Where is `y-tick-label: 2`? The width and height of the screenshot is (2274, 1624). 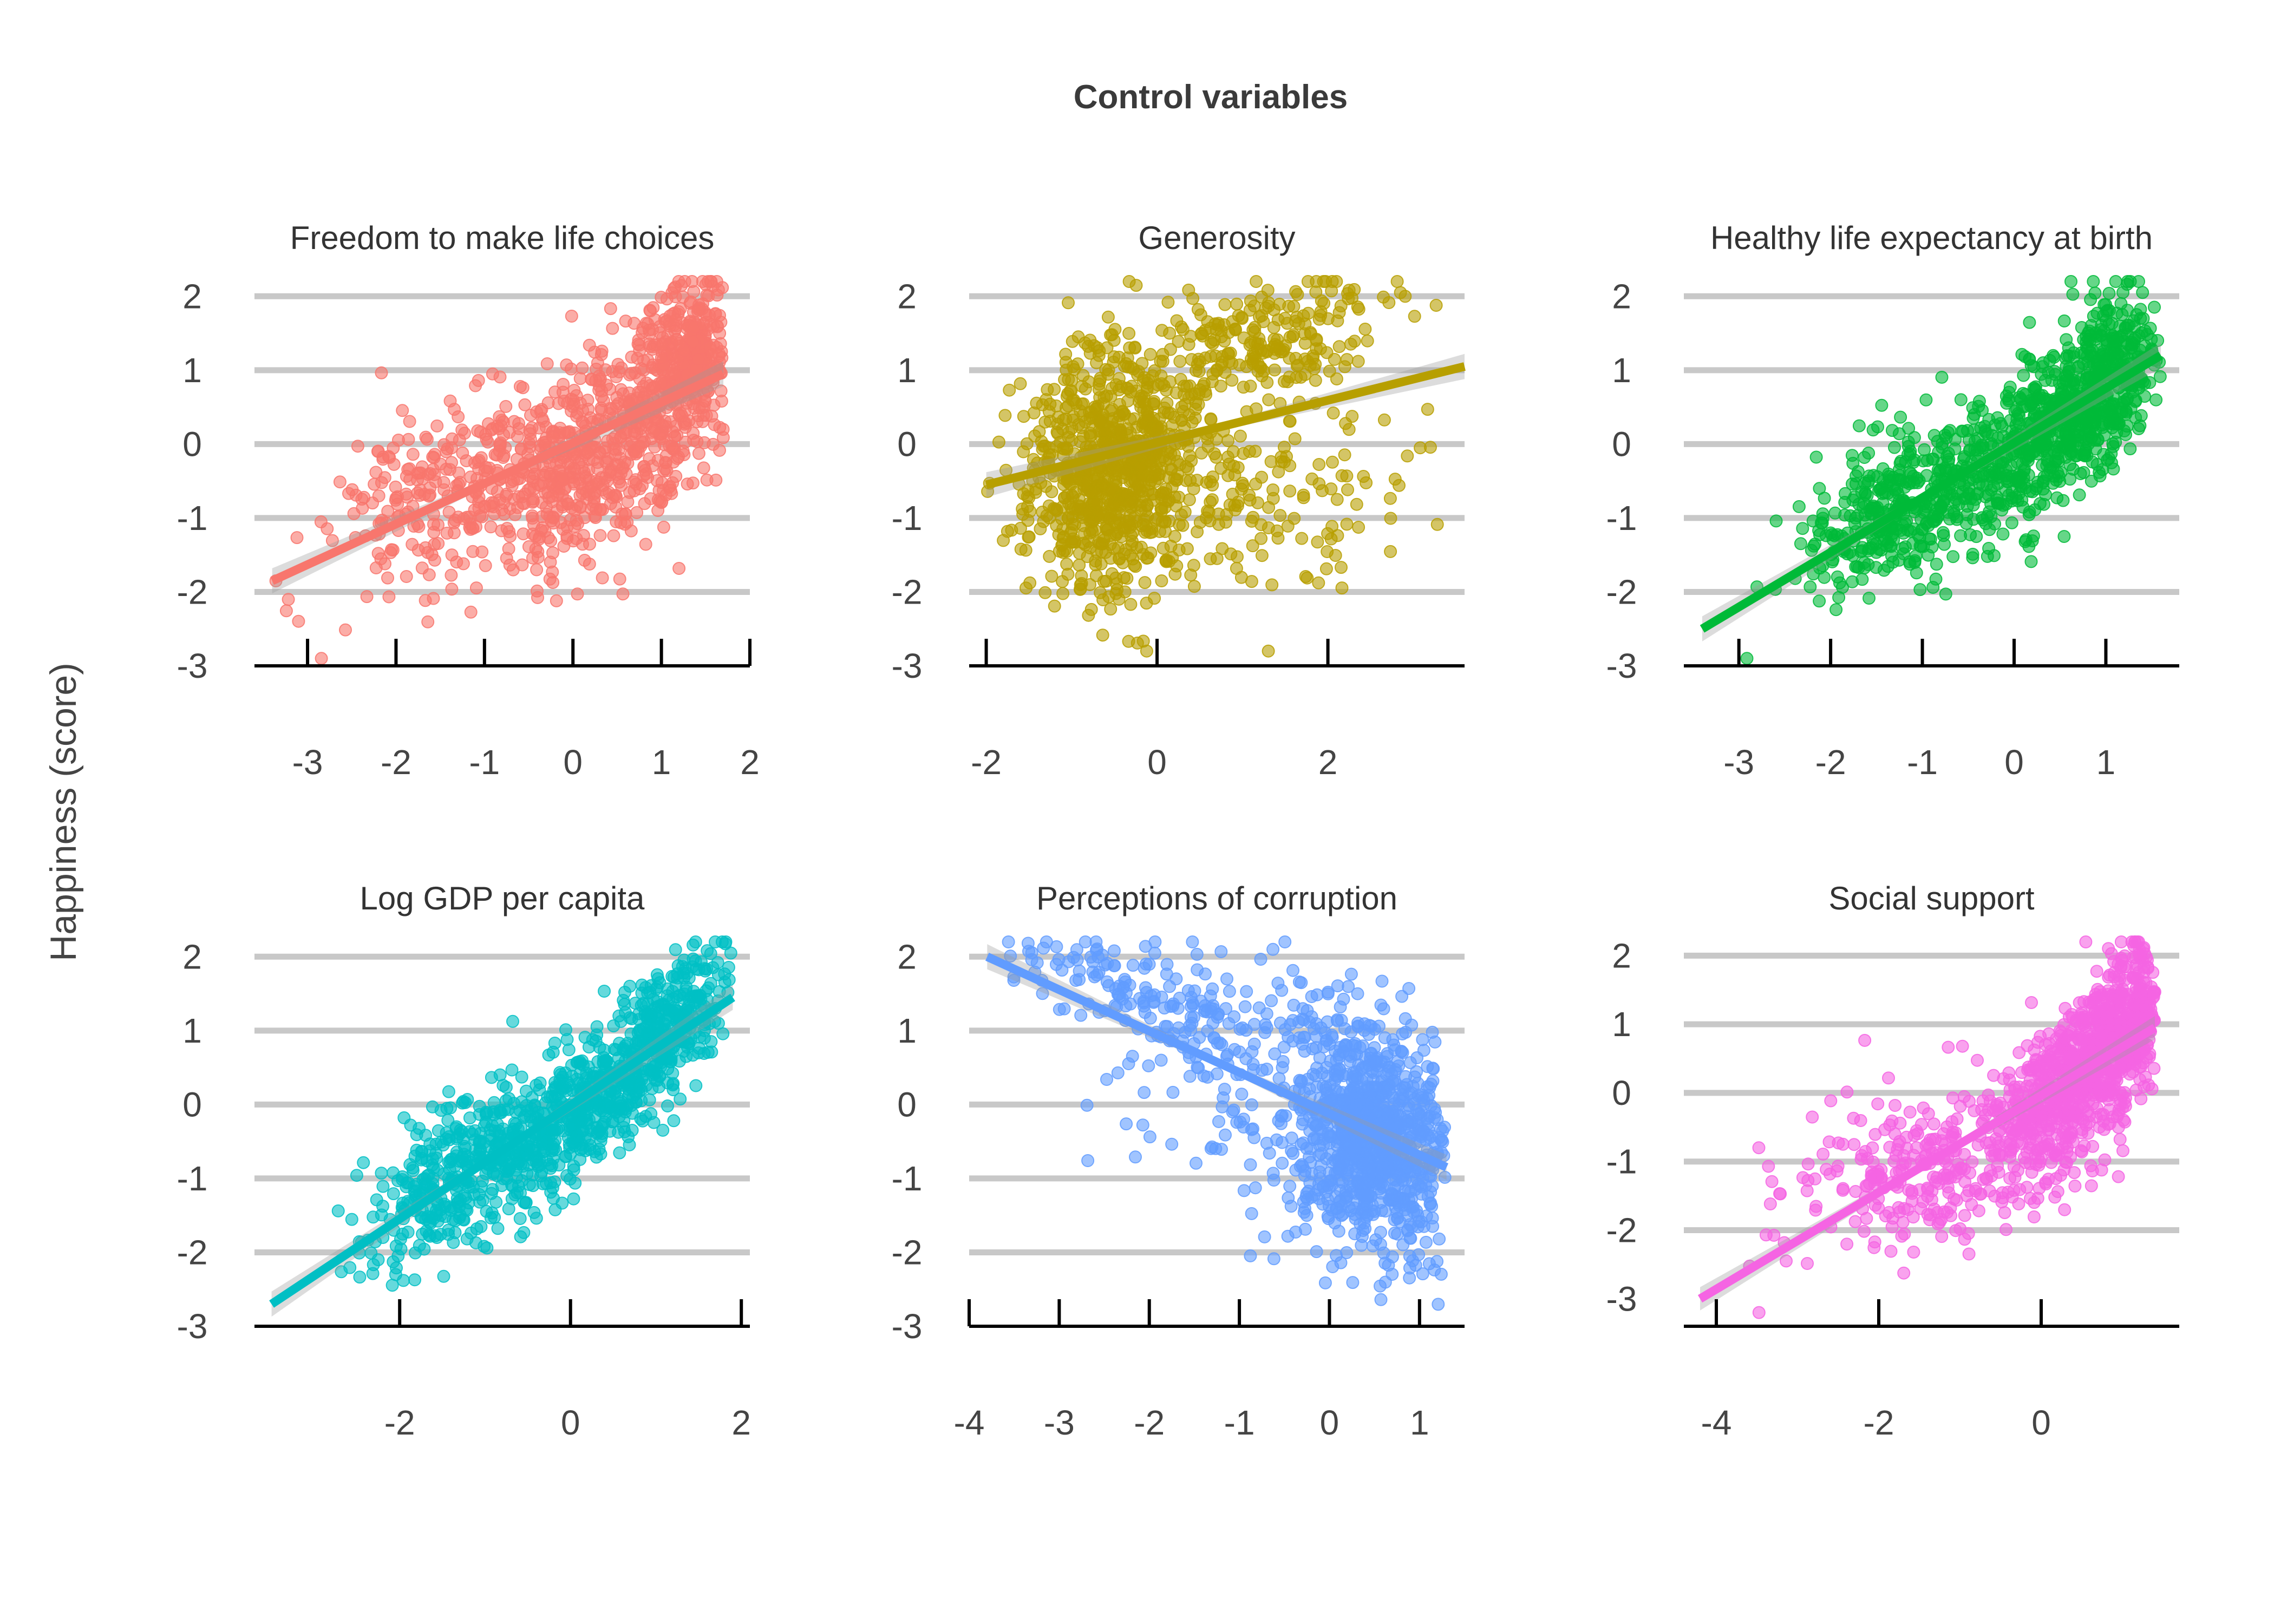 y-tick-label: 2 is located at coordinates (192, 296).